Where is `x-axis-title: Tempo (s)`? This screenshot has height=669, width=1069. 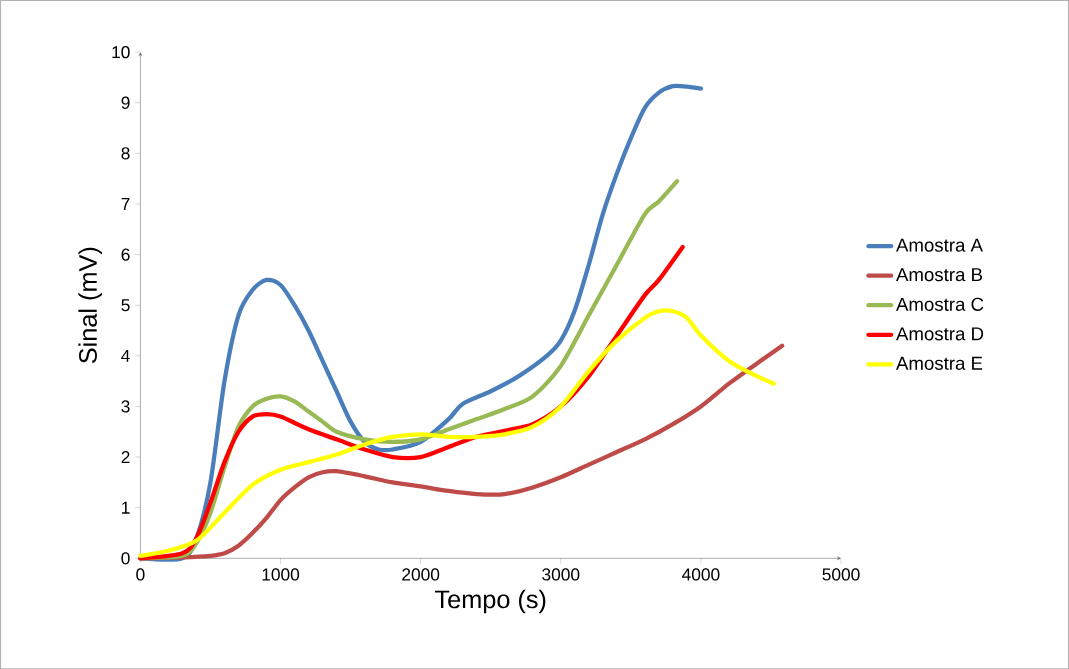
x-axis-title: Tempo (s) is located at coordinates (490, 601).